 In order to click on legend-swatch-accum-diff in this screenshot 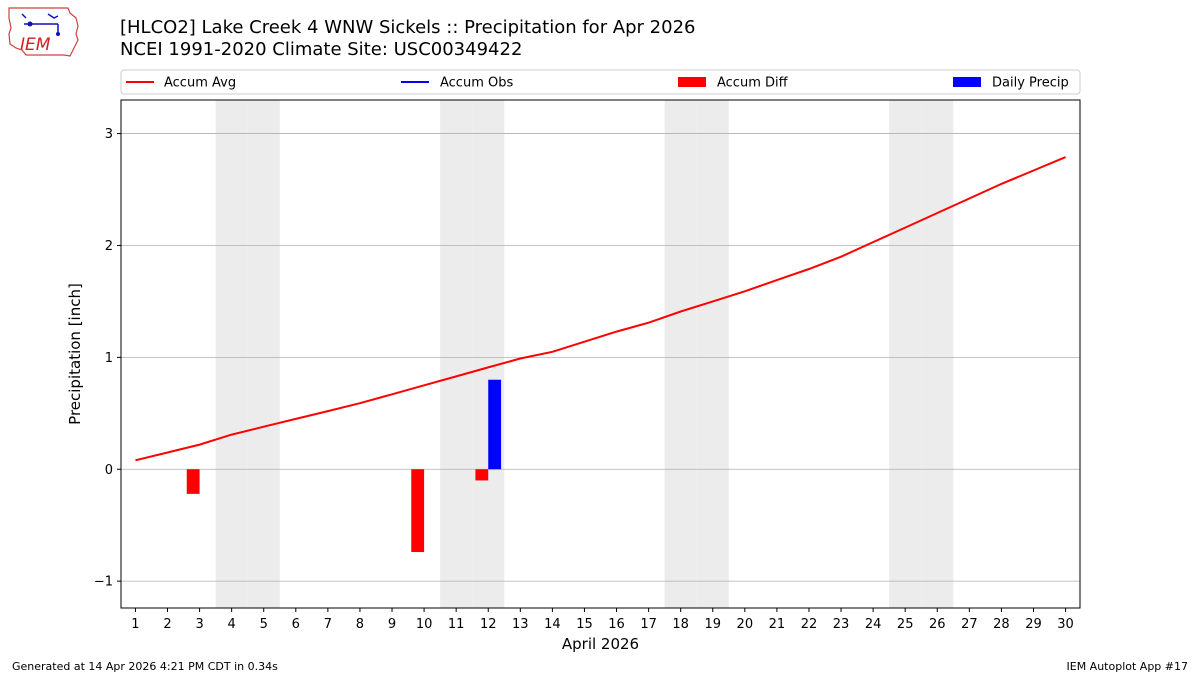, I will do `click(692, 82)`.